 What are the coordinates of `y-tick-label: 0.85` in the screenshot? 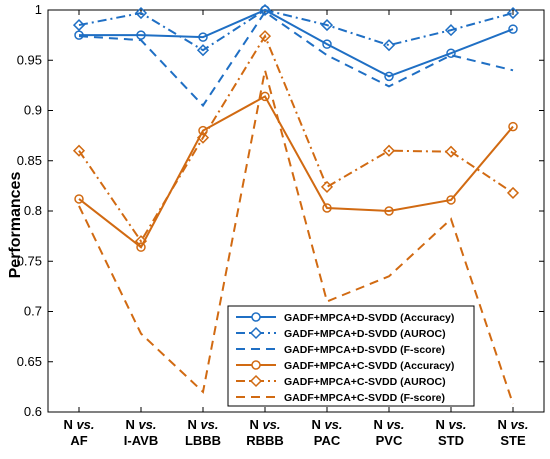 It's located at (29, 160).